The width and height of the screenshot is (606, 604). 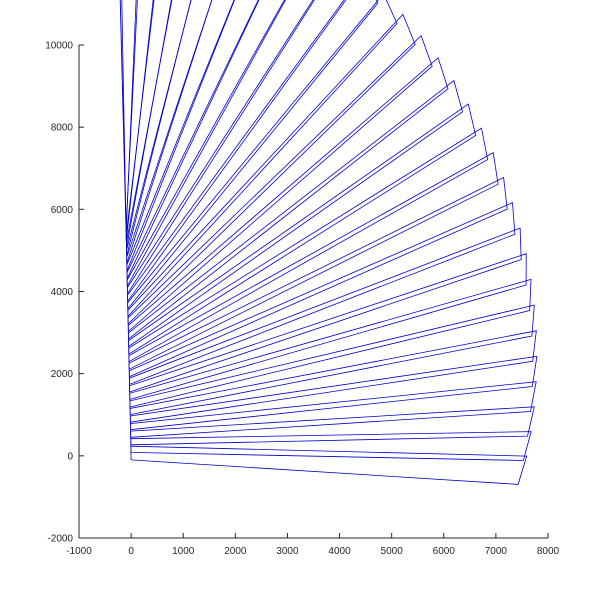 What do you see at coordinates (60, 539) in the screenshot?
I see `y-tick-label: -2000` at bounding box center [60, 539].